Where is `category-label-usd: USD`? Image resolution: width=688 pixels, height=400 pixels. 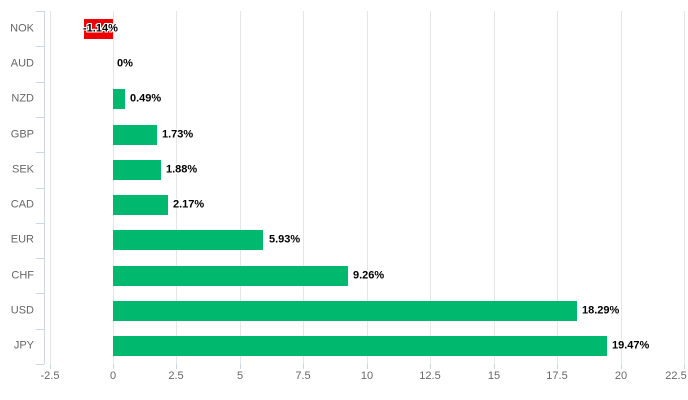 category-label-usd: USD is located at coordinates (22, 310).